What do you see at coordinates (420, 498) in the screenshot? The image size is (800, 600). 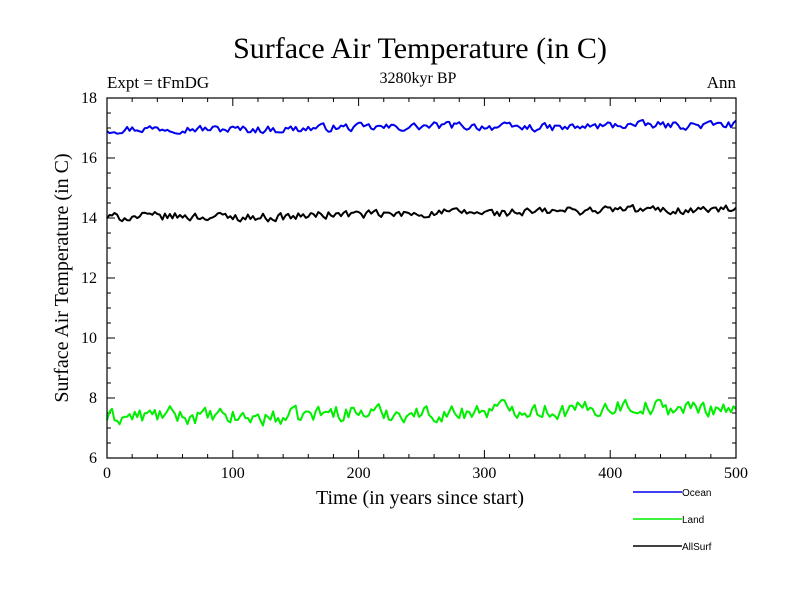 I see `x-axis-label: Time (in years since start)` at bounding box center [420, 498].